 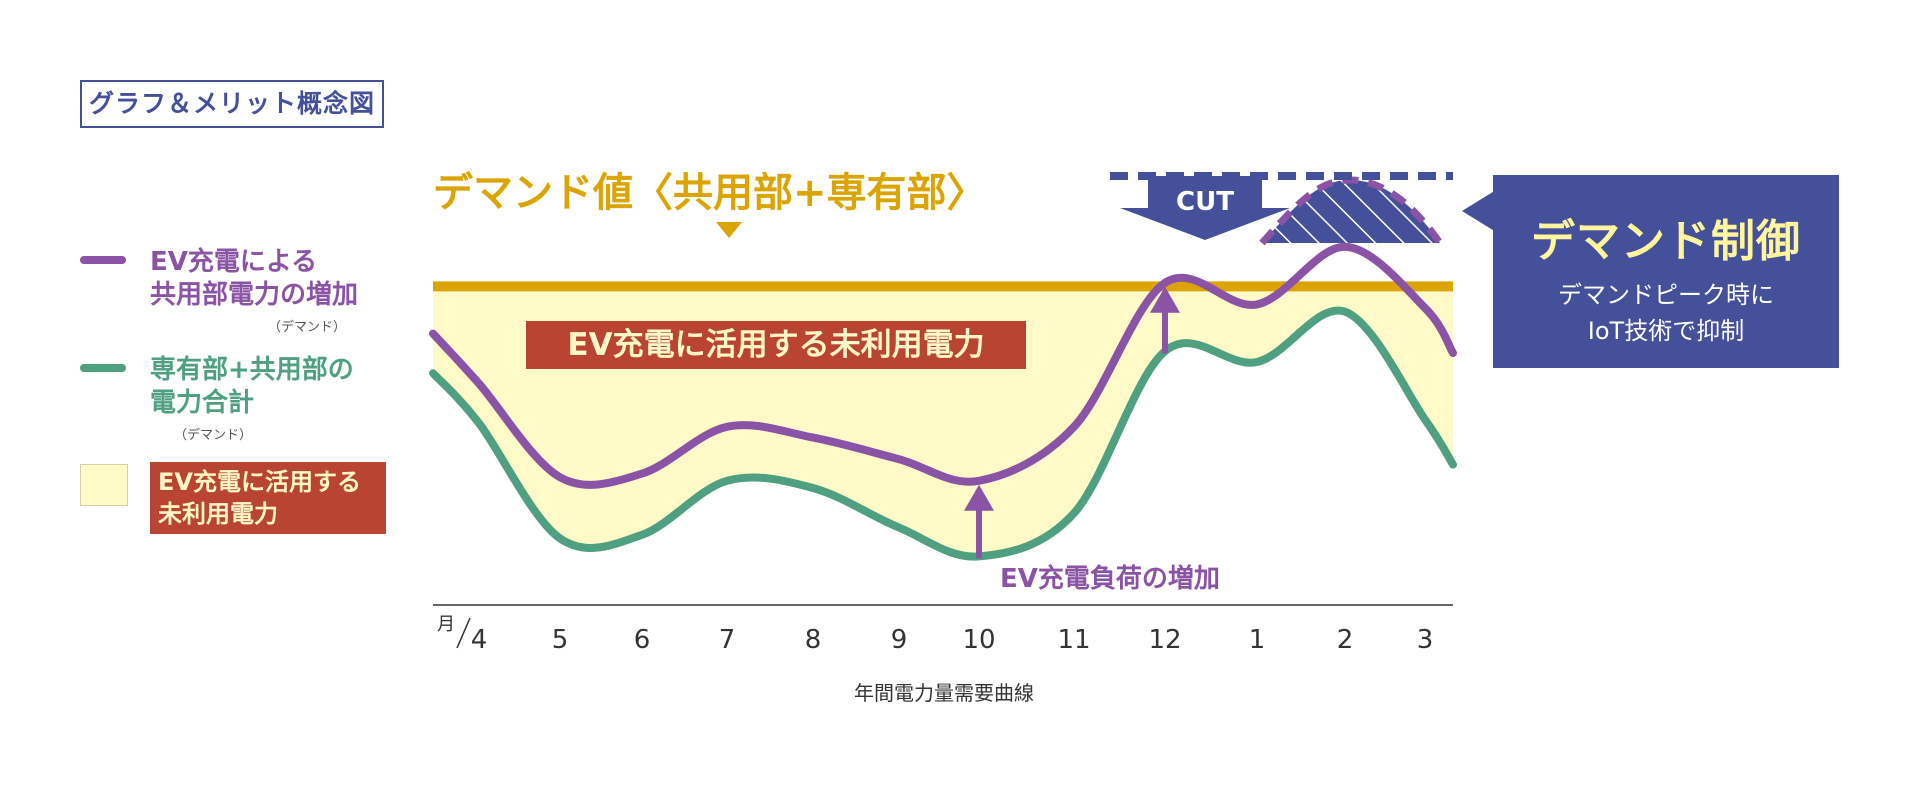 I want to click on legend-green-line2: 電力合計, so click(x=202, y=403).